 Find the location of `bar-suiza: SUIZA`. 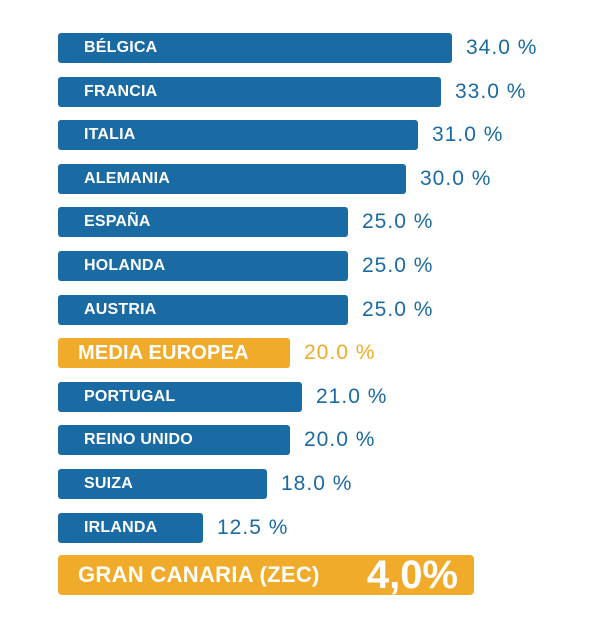

bar-suiza: SUIZA is located at coordinates (162, 484).